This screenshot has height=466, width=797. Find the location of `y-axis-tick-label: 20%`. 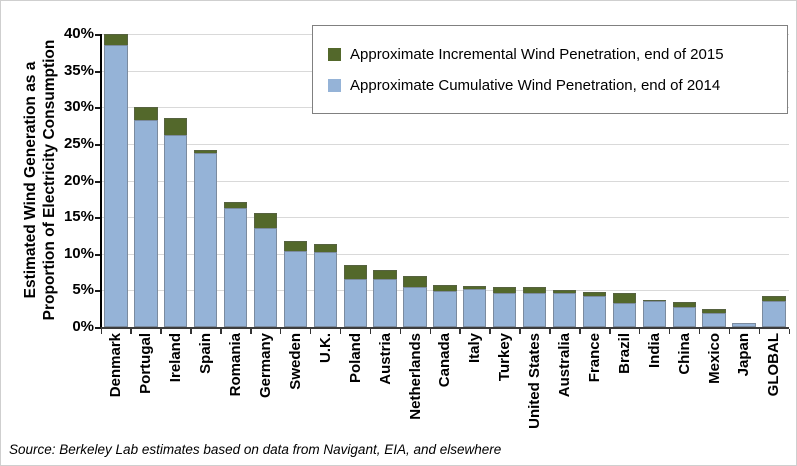

y-axis-tick-label: 20% is located at coordinates (78, 180).